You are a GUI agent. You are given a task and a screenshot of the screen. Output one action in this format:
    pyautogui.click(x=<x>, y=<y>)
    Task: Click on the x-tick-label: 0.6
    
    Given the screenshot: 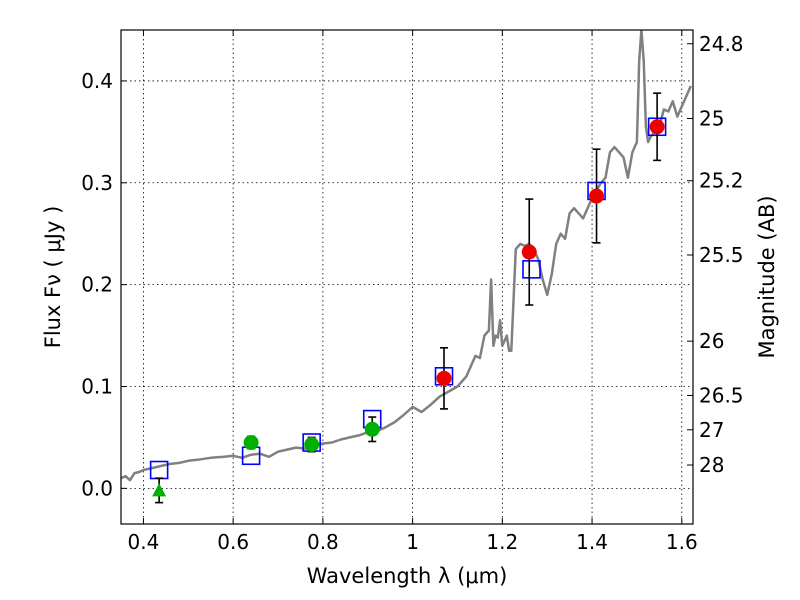 What is the action you would take?
    pyautogui.click(x=233, y=542)
    